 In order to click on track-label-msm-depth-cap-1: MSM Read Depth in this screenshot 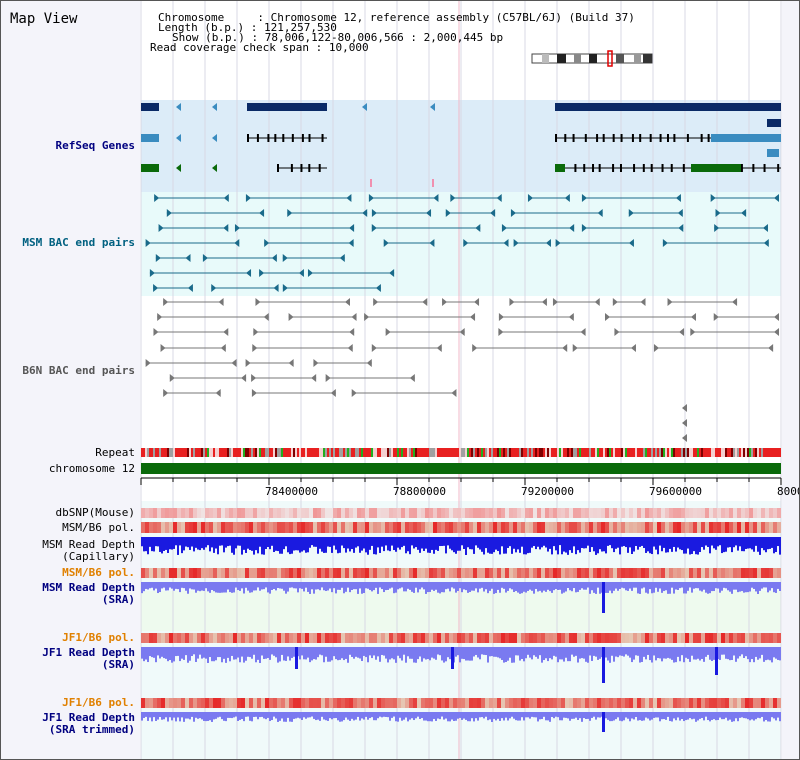, I will do `click(88, 544)`.